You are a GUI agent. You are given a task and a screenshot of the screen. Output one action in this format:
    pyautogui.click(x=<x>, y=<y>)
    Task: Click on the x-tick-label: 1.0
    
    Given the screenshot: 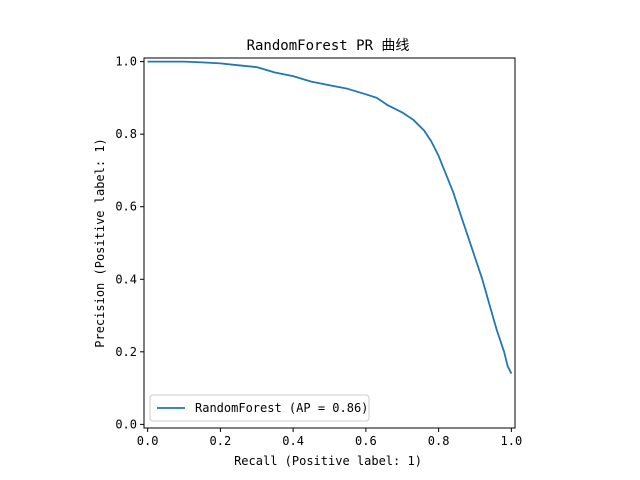 What is the action you would take?
    pyautogui.click(x=512, y=441)
    